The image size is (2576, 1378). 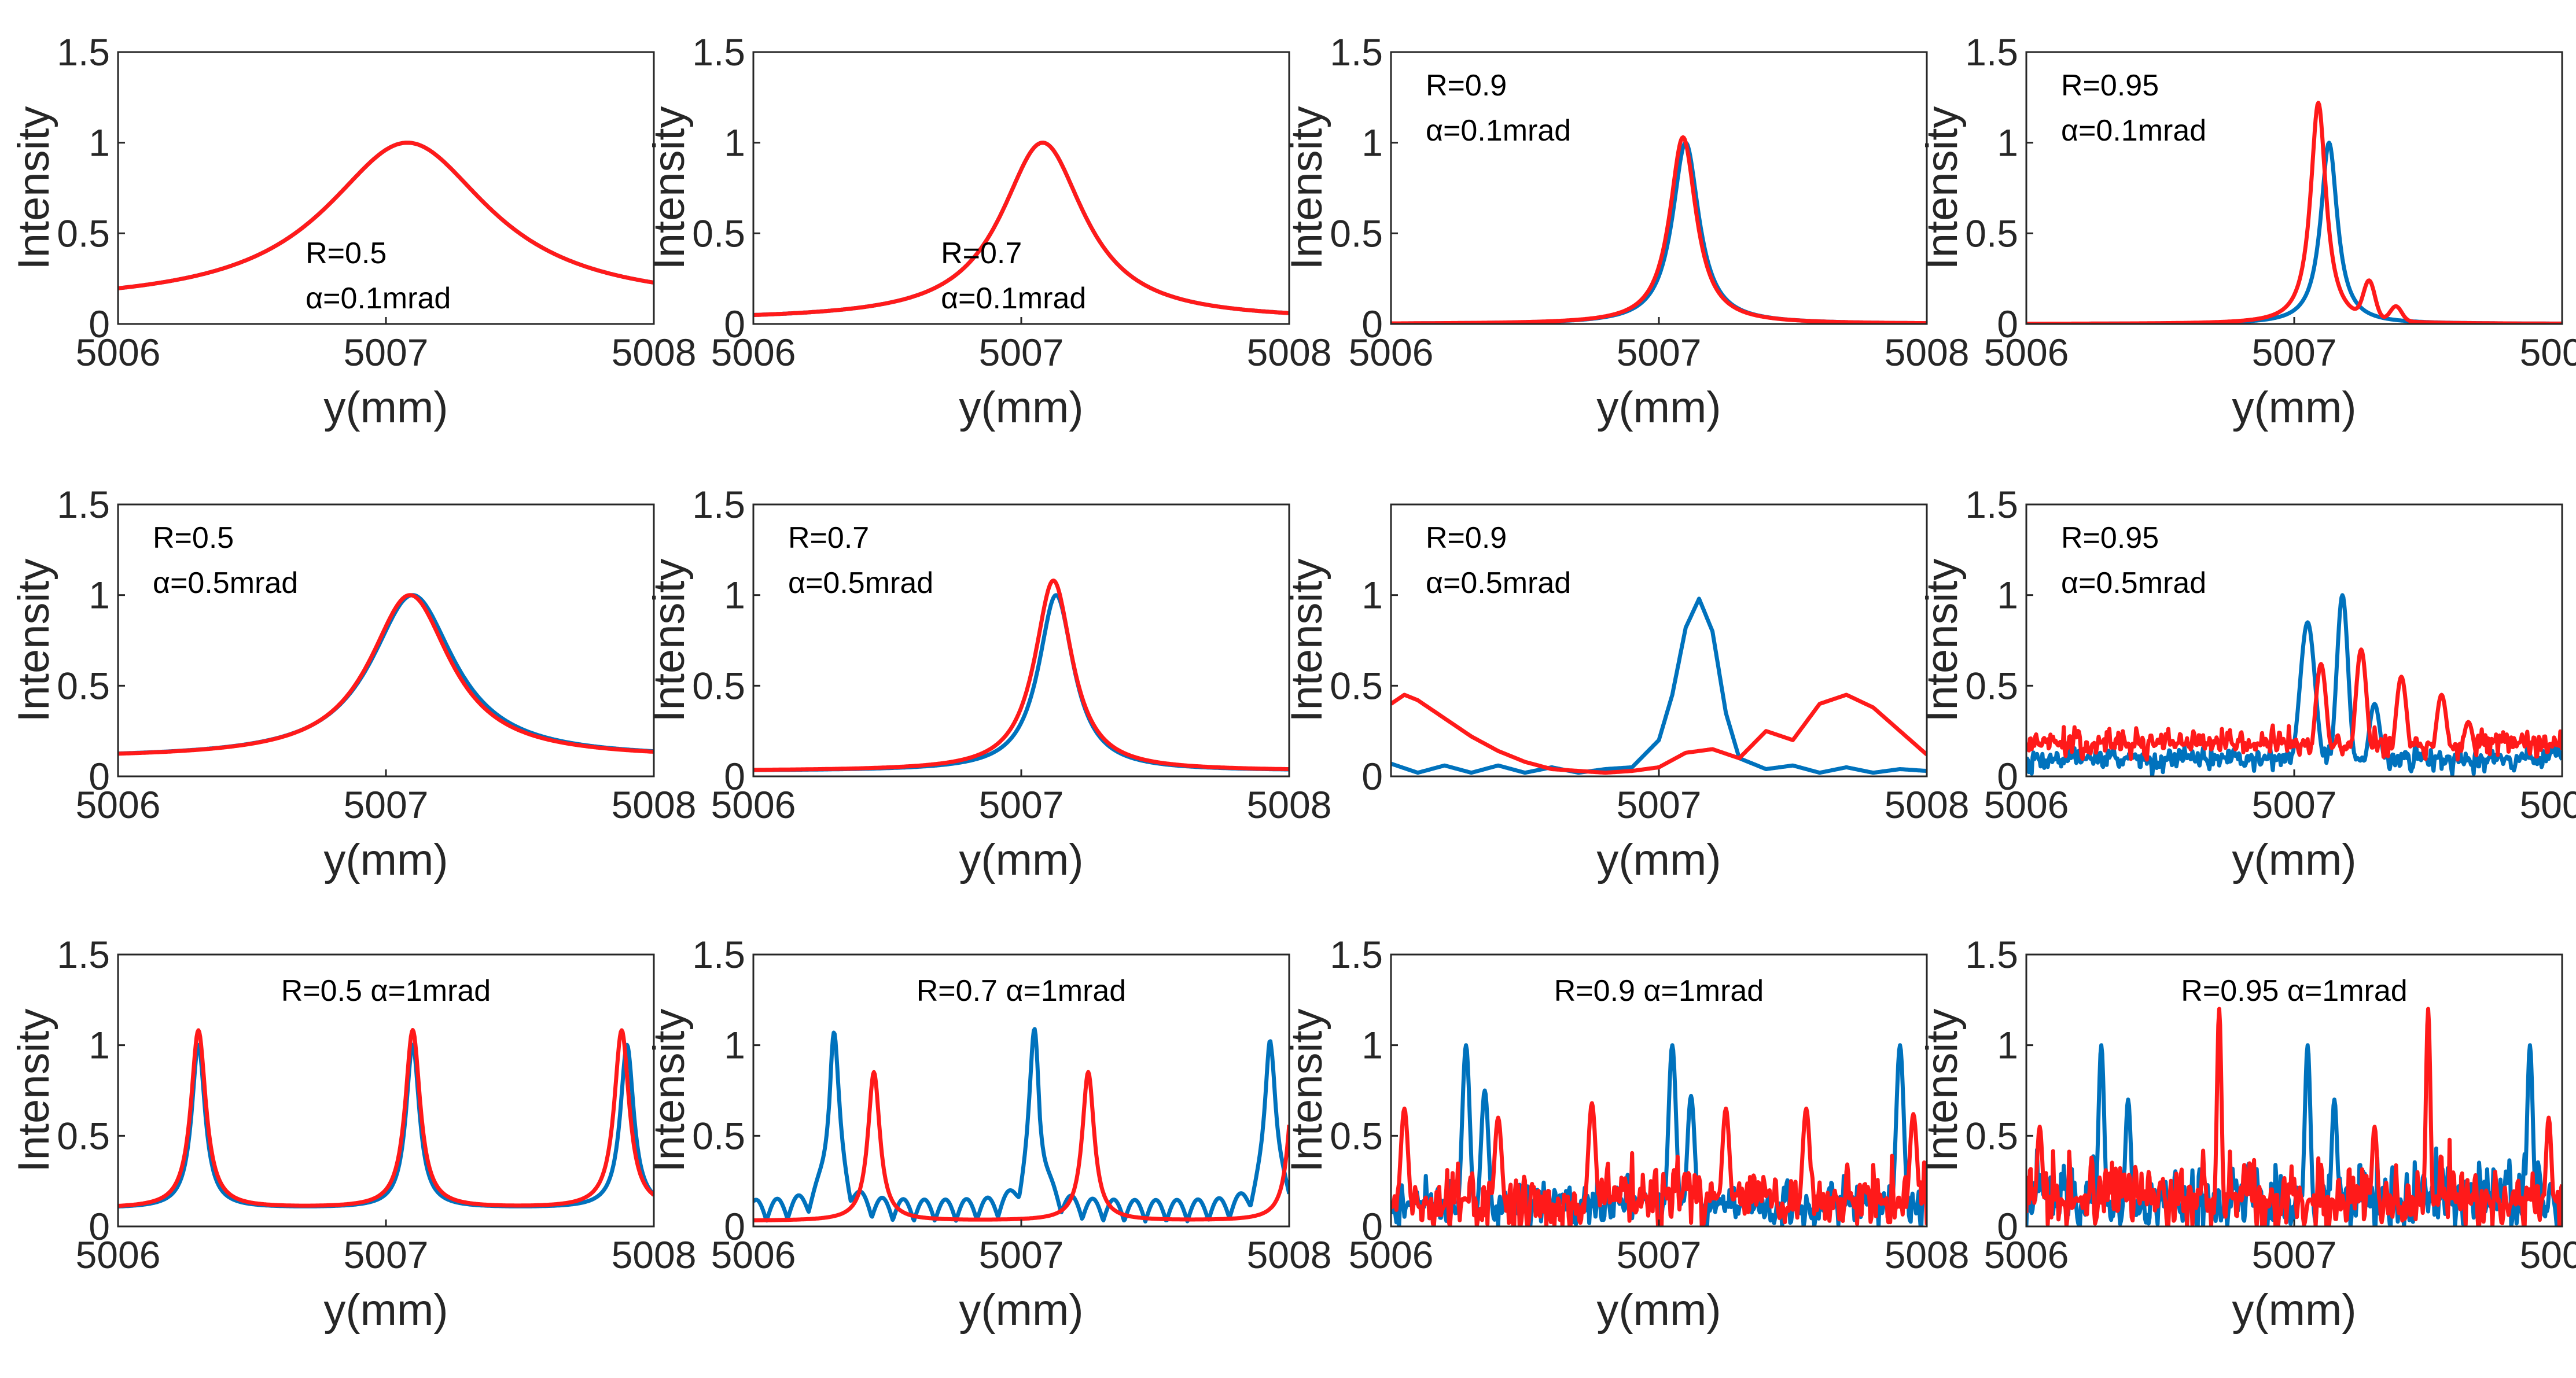 I want to click on annotation-label: R=0.9 α=1mrad, so click(x=1659, y=991).